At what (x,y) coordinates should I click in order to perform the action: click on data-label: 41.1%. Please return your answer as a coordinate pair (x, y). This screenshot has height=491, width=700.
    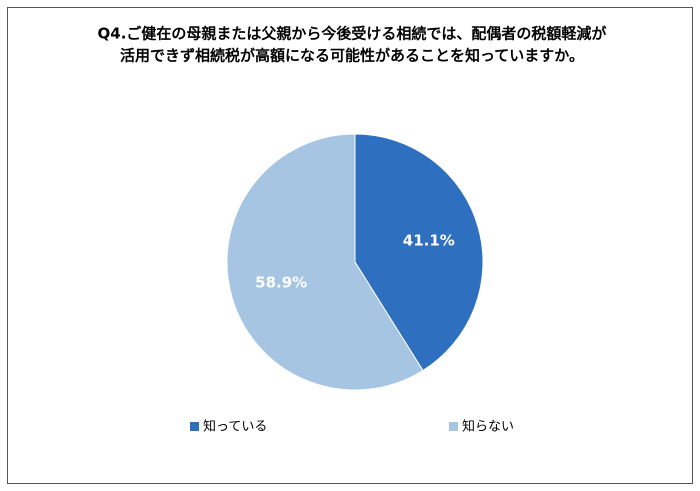
    Looking at the image, I should click on (429, 240).